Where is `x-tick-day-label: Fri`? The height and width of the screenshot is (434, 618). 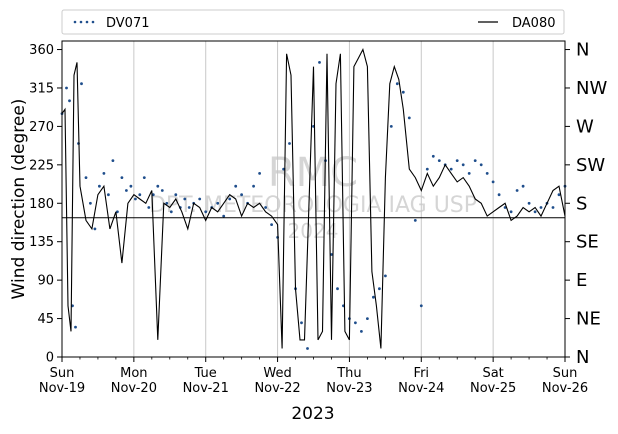 x-tick-day-label: Fri is located at coordinates (422, 373).